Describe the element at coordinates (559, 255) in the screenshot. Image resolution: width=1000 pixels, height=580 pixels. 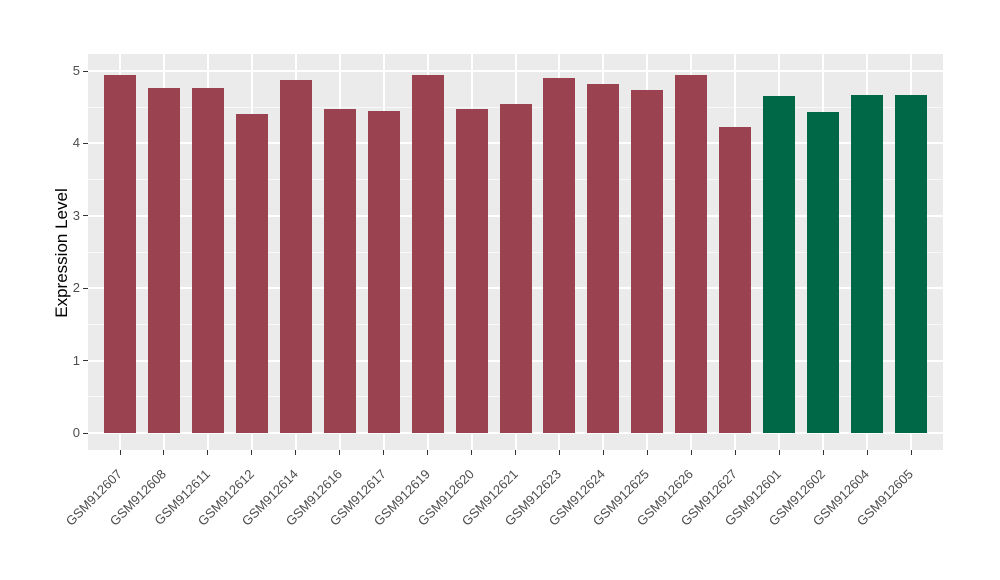
I see `bar-GSM912623` at that location.